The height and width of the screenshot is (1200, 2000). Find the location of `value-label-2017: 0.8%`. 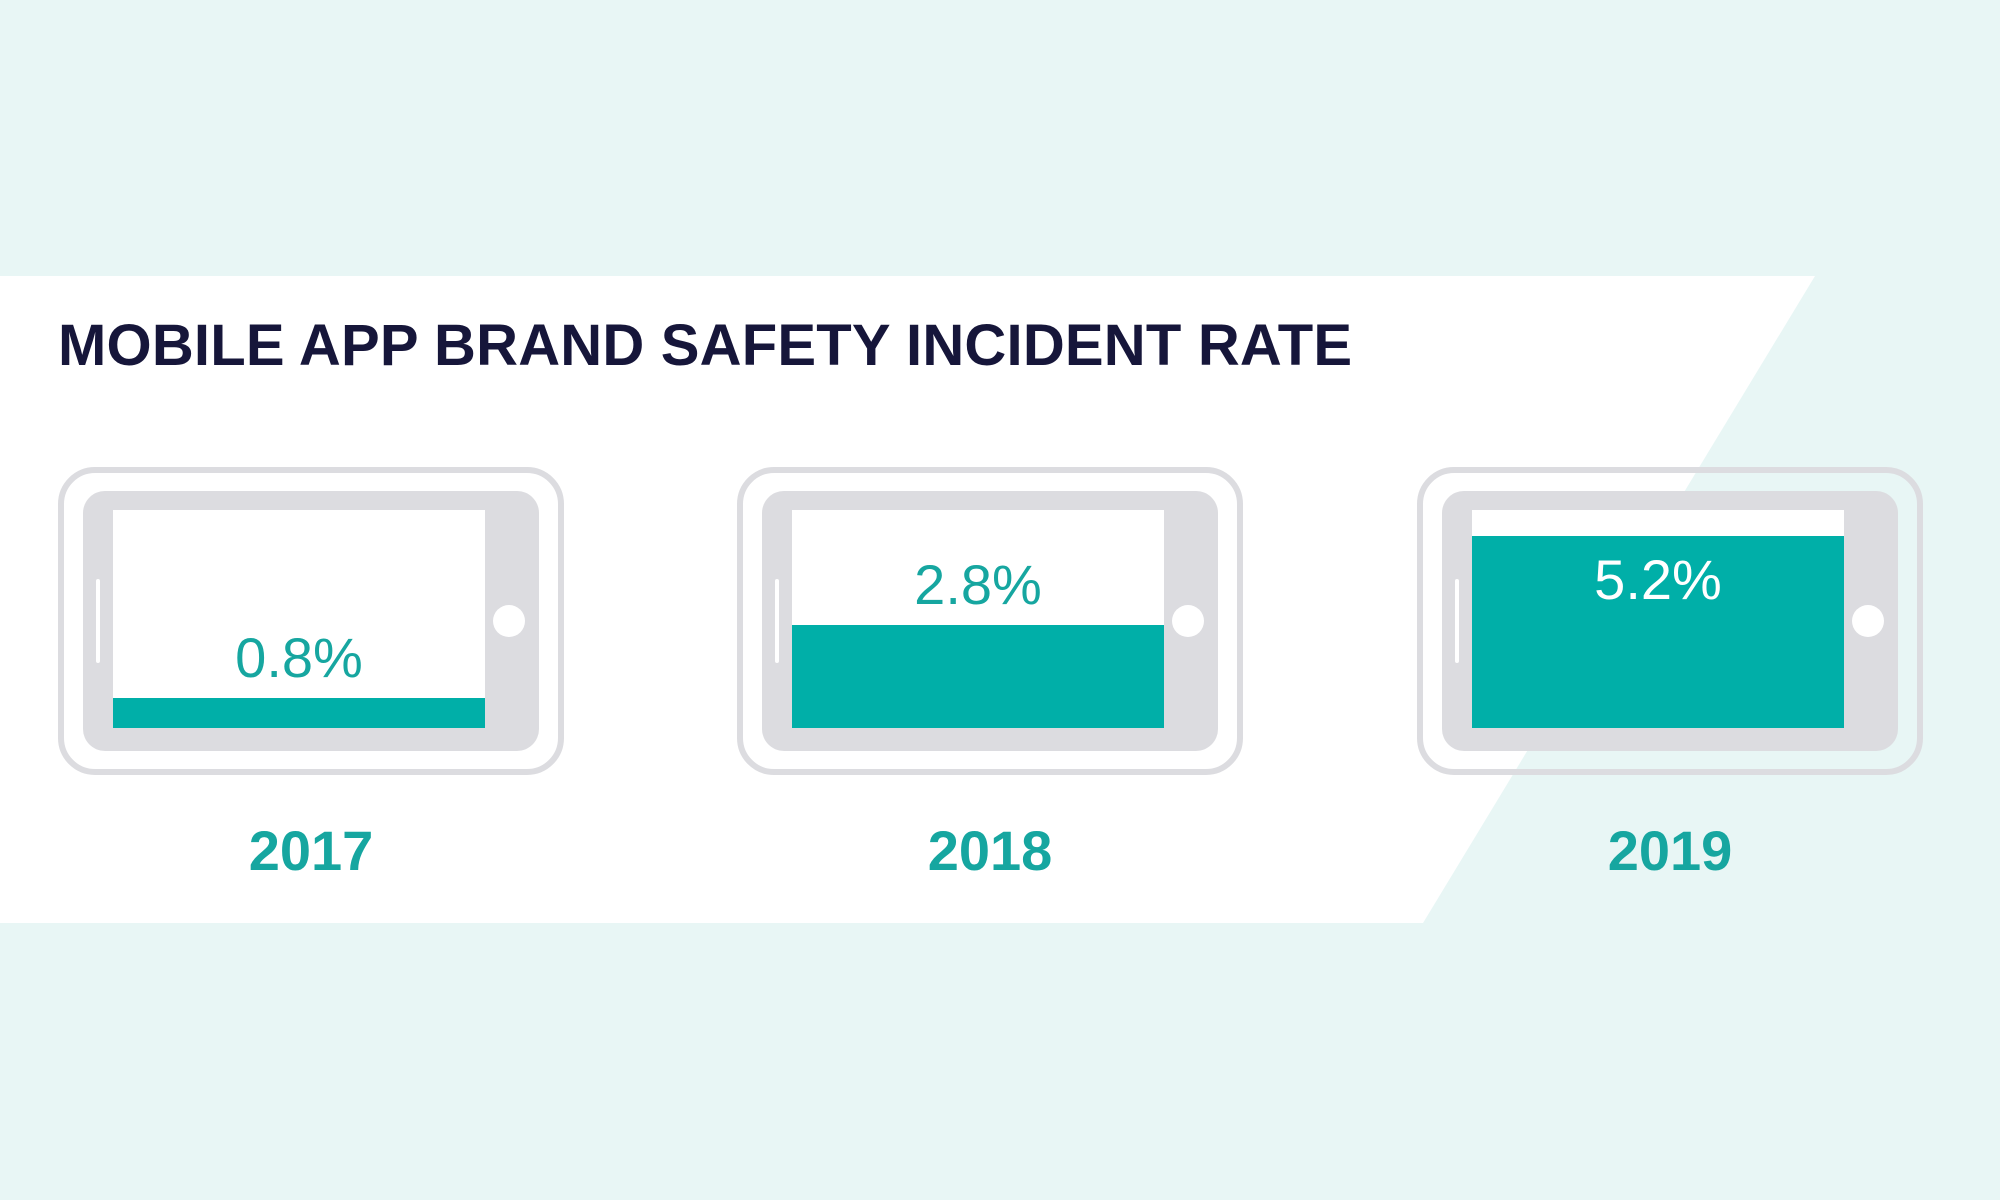

value-label-2017: 0.8% is located at coordinates (299, 657).